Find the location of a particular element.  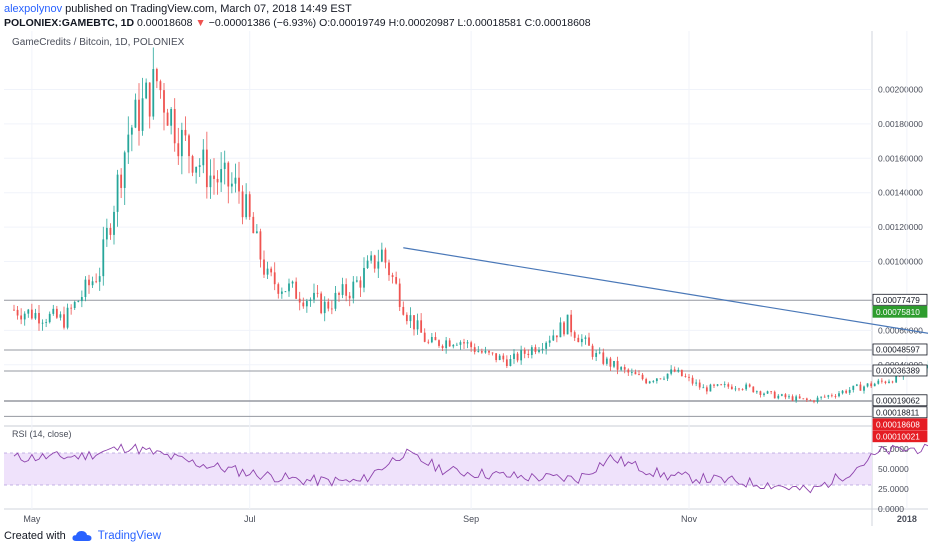

rsi-line is located at coordinates (472, 468).